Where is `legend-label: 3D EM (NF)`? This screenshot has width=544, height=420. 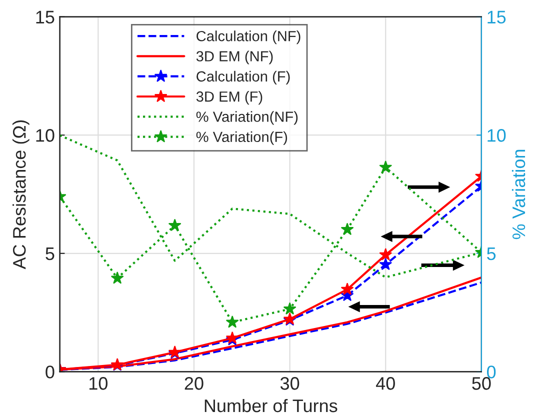
legend-label: 3D EM (NF) is located at coordinates (234, 57).